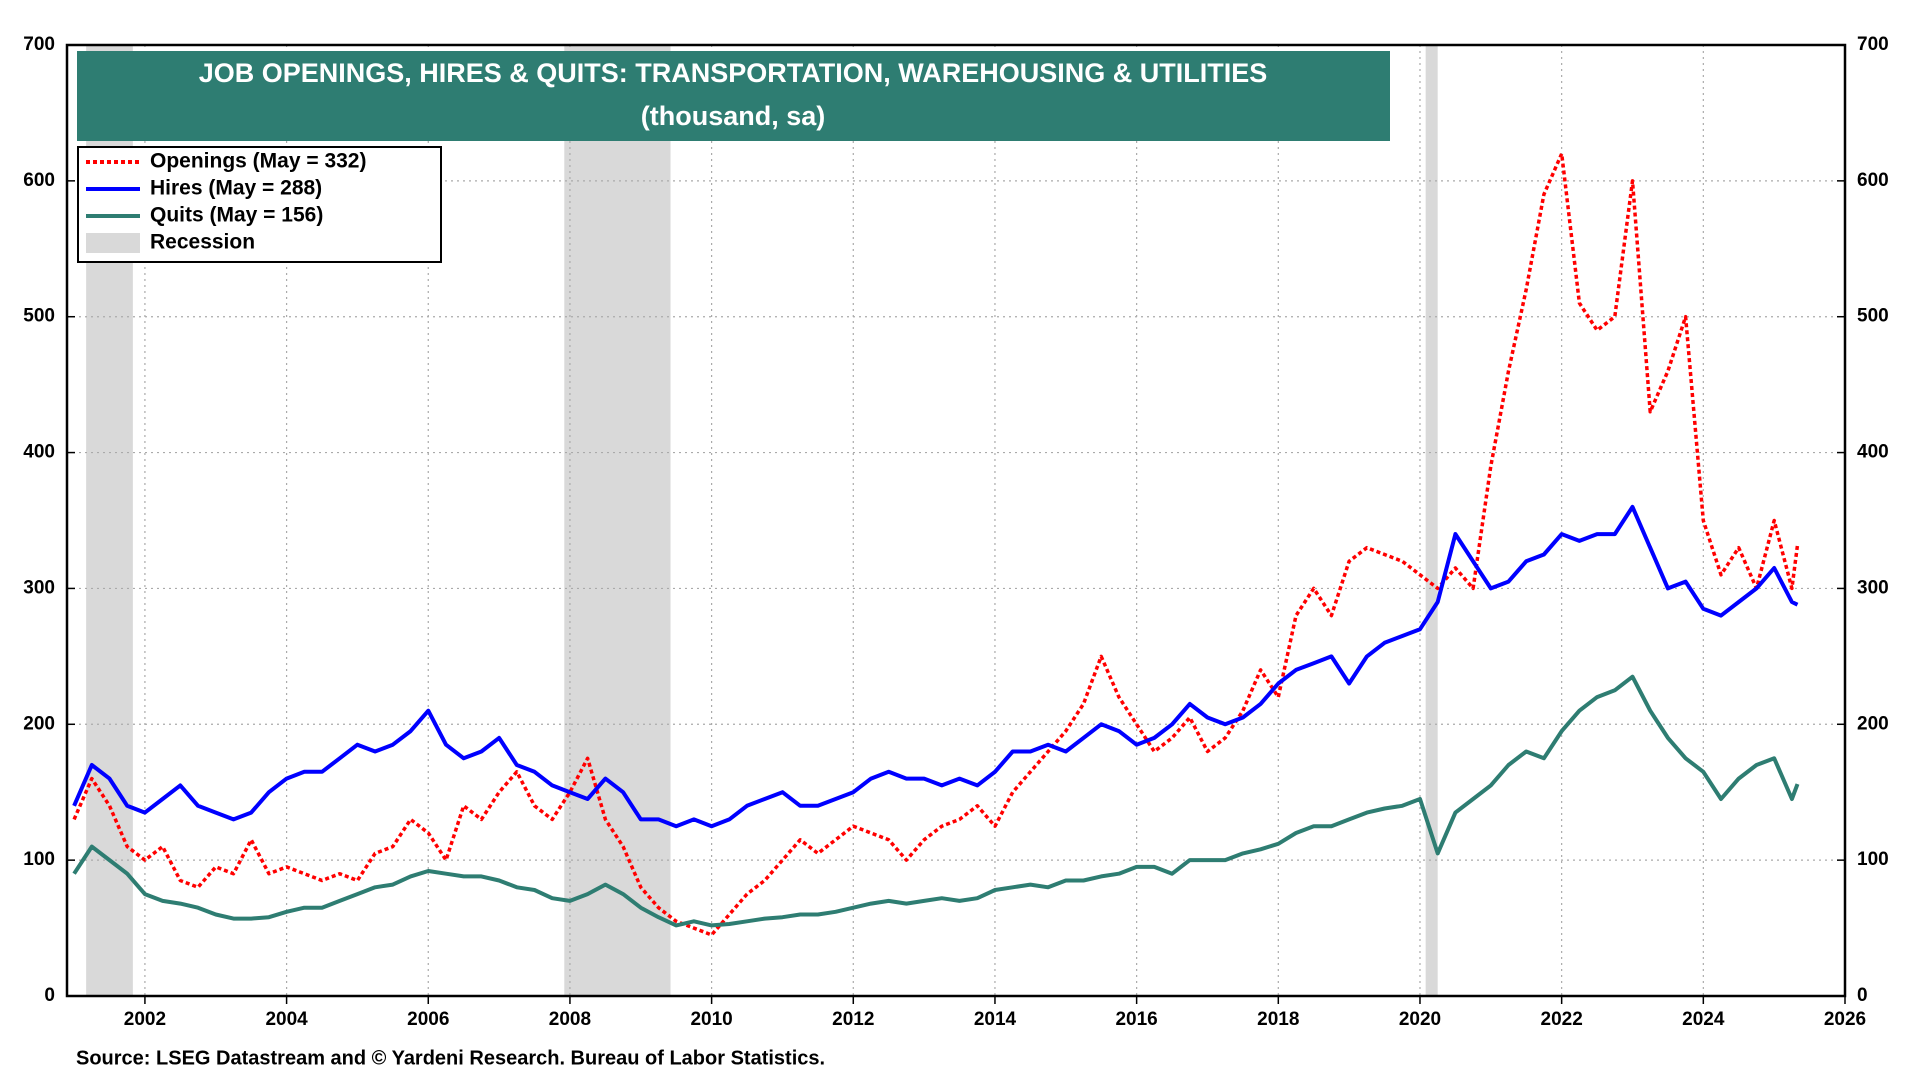 The width and height of the screenshot is (1920, 1080). I want to click on legend-label: Recession, so click(202, 242).